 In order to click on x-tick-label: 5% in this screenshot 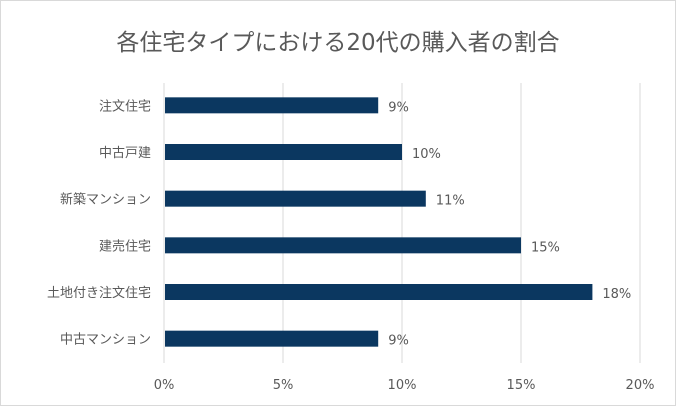, I will do `click(283, 385)`.